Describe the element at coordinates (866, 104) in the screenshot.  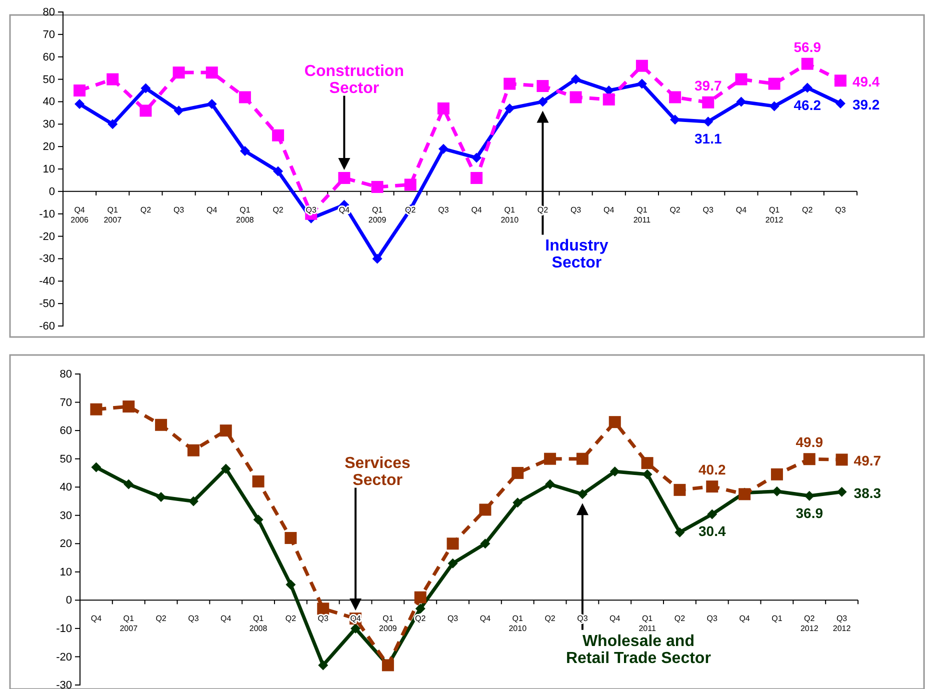
I see `data-label: 39.2` at that location.